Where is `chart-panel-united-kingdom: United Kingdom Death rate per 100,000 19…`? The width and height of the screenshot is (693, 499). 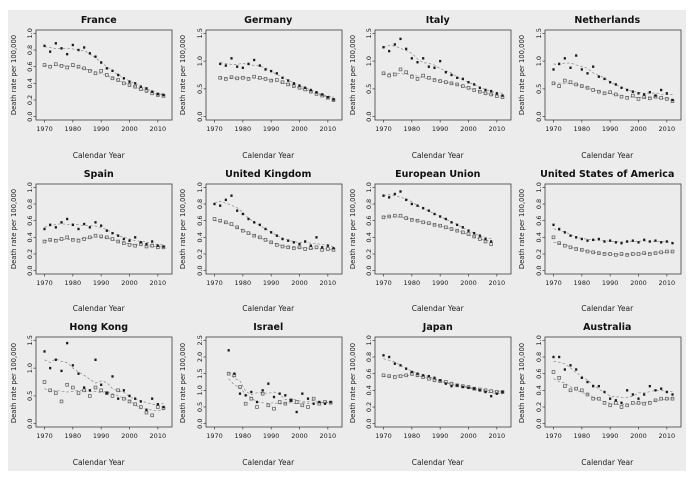
chart-panel-united-kingdom: United Kingdom Death rate per 100,000 19… is located at coordinates (263, 241).